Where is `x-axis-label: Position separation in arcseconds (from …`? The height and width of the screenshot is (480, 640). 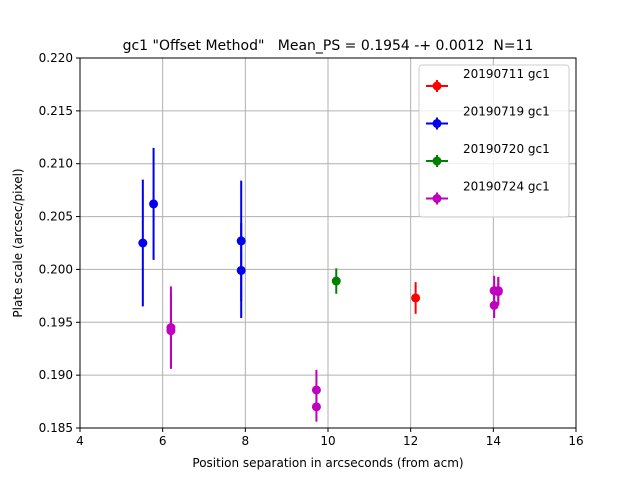 x-axis-label: Position separation in arcseconds (from … is located at coordinates (327, 463).